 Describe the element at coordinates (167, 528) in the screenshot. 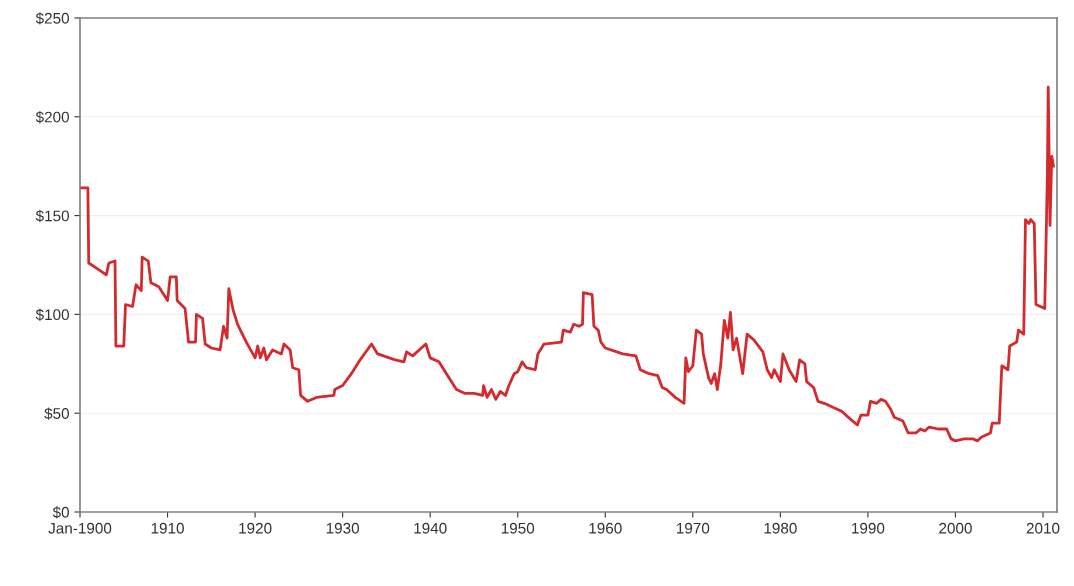

I see `x-tick-label: 1910` at that location.